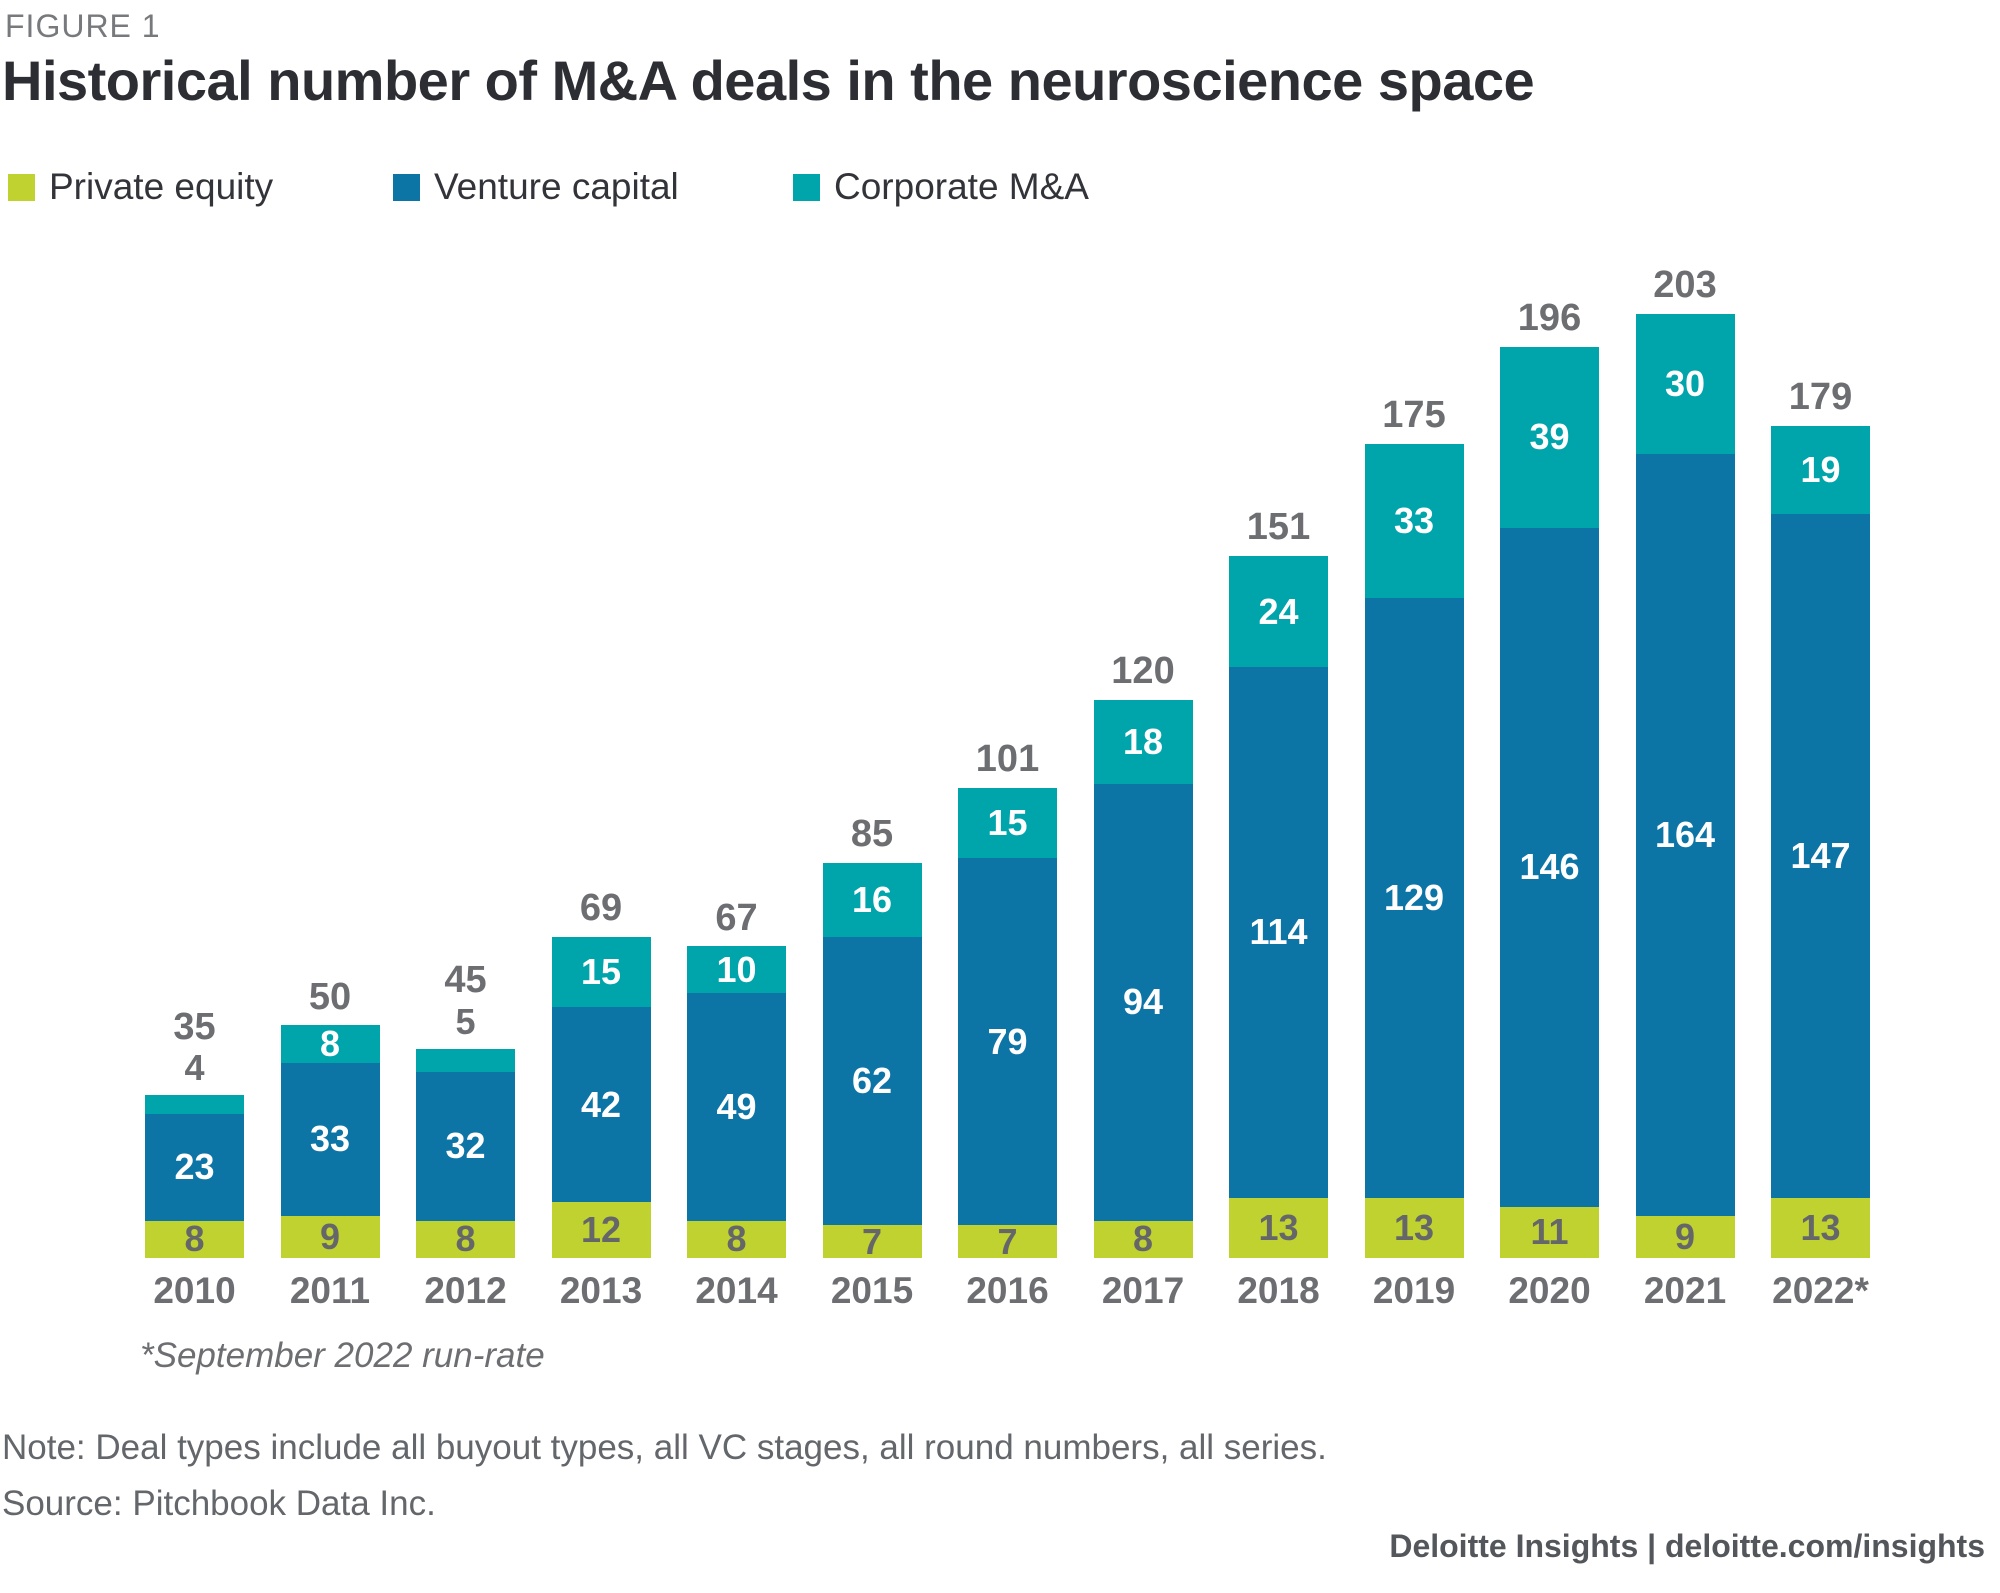 Image resolution: width=2000 pixels, height=1593 pixels. I want to click on bar-2014: 67 10 49 8 2014, so click(736, 760).